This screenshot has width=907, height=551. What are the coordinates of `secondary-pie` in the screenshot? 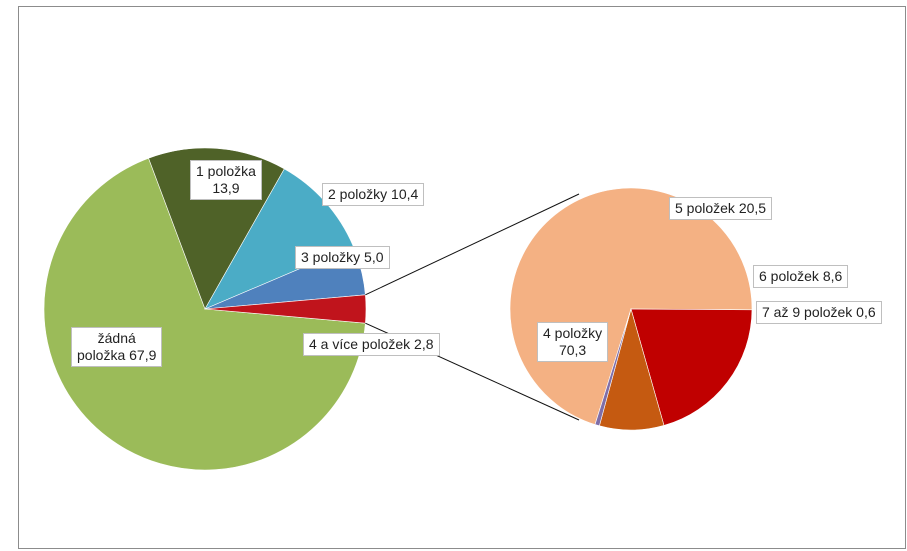 It's located at (631, 309).